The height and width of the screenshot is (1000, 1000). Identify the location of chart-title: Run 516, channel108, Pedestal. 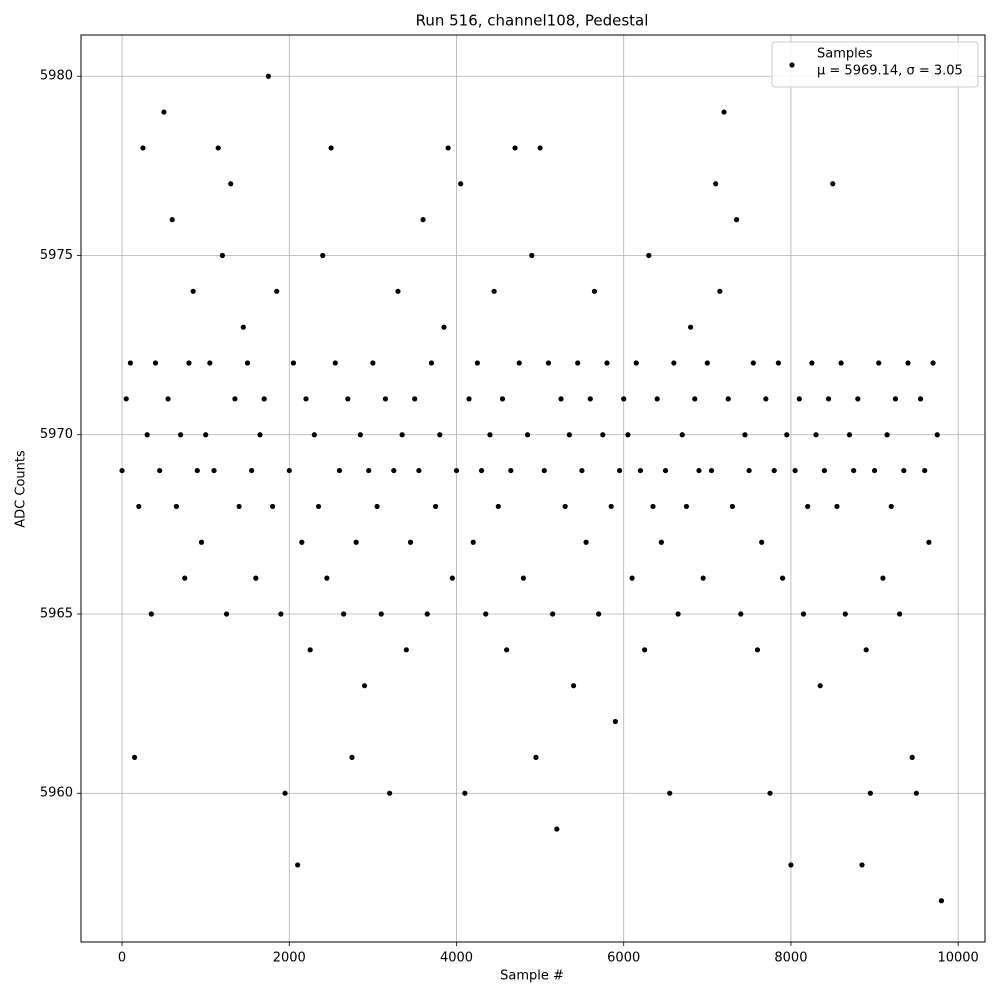
(532, 21).